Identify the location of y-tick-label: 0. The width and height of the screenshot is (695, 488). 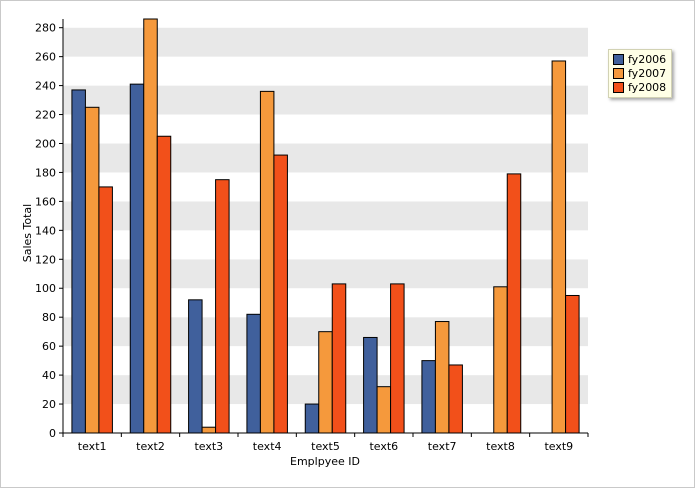
(52, 433).